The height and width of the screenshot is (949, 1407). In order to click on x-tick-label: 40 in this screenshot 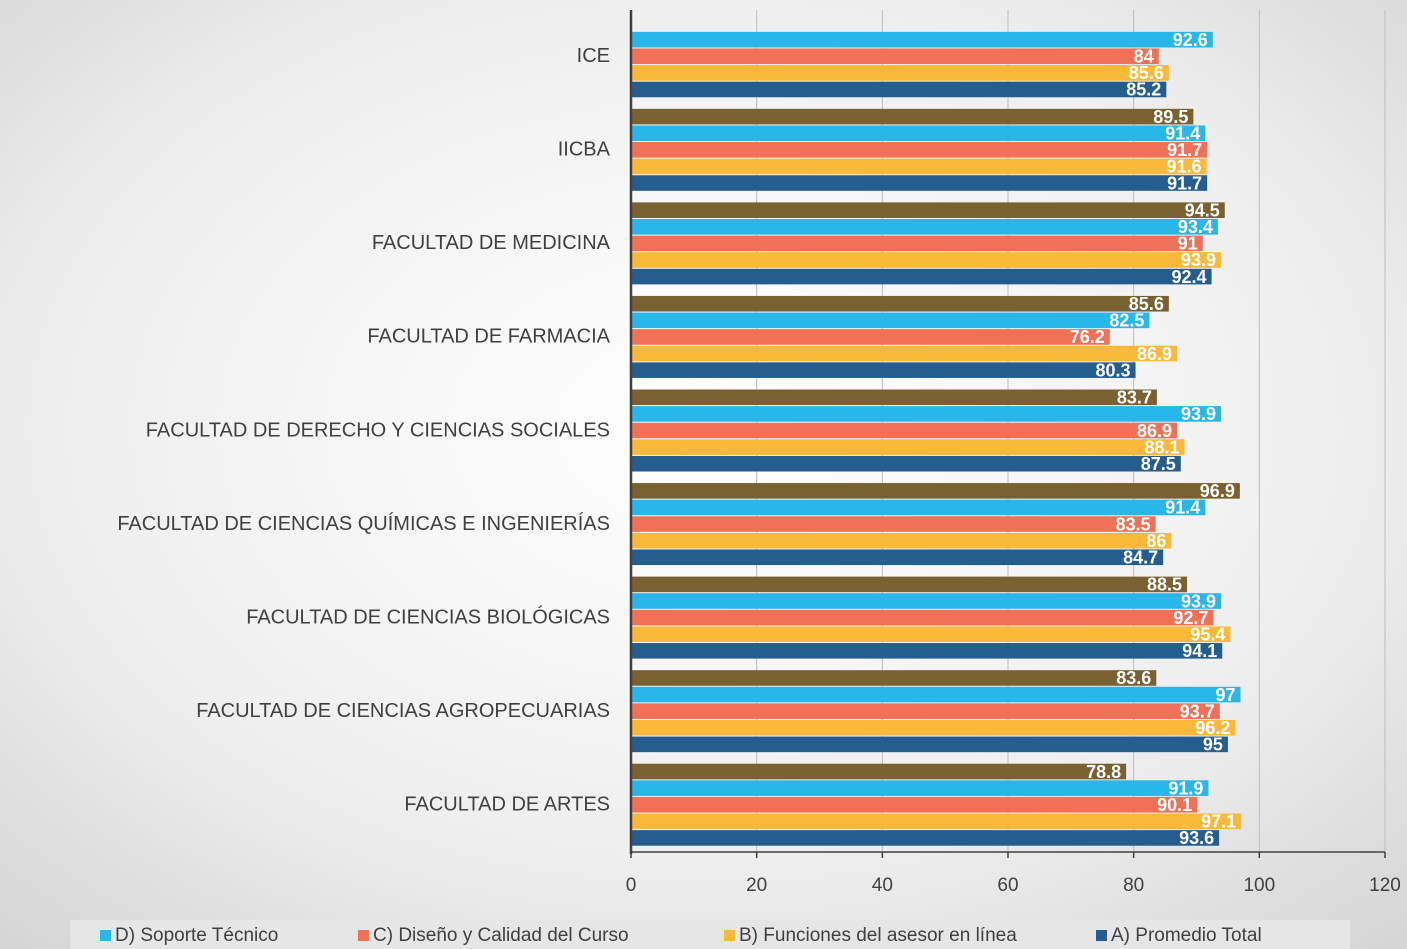, I will do `click(882, 885)`.